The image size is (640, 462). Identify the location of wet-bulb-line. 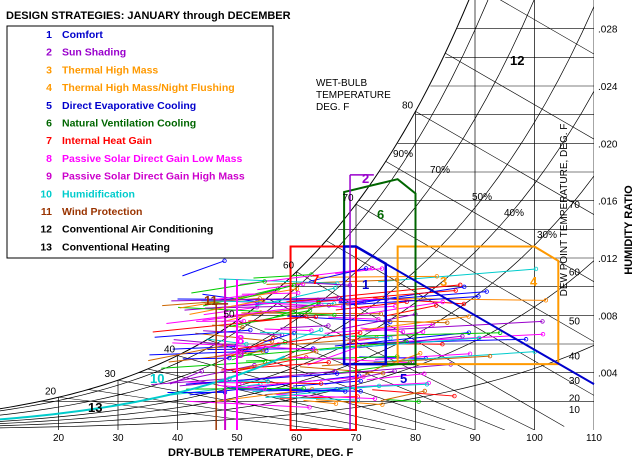
(281, 399).